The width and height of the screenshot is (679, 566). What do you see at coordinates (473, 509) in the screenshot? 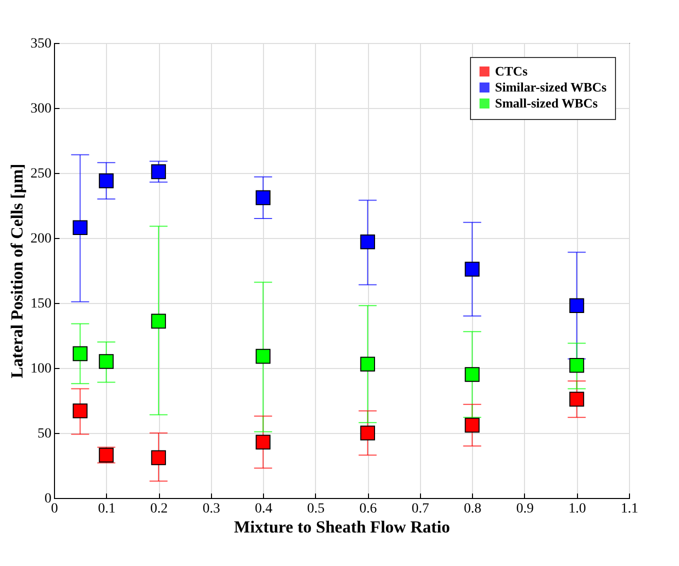
I see `x-tick-label: 0.8` at bounding box center [473, 509].